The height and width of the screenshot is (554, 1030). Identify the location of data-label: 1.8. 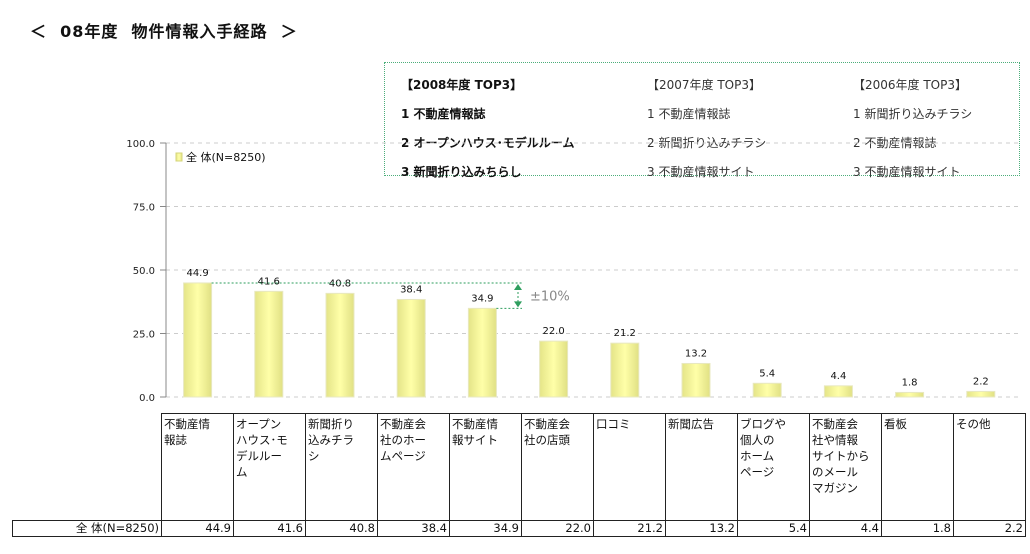
(910, 382).